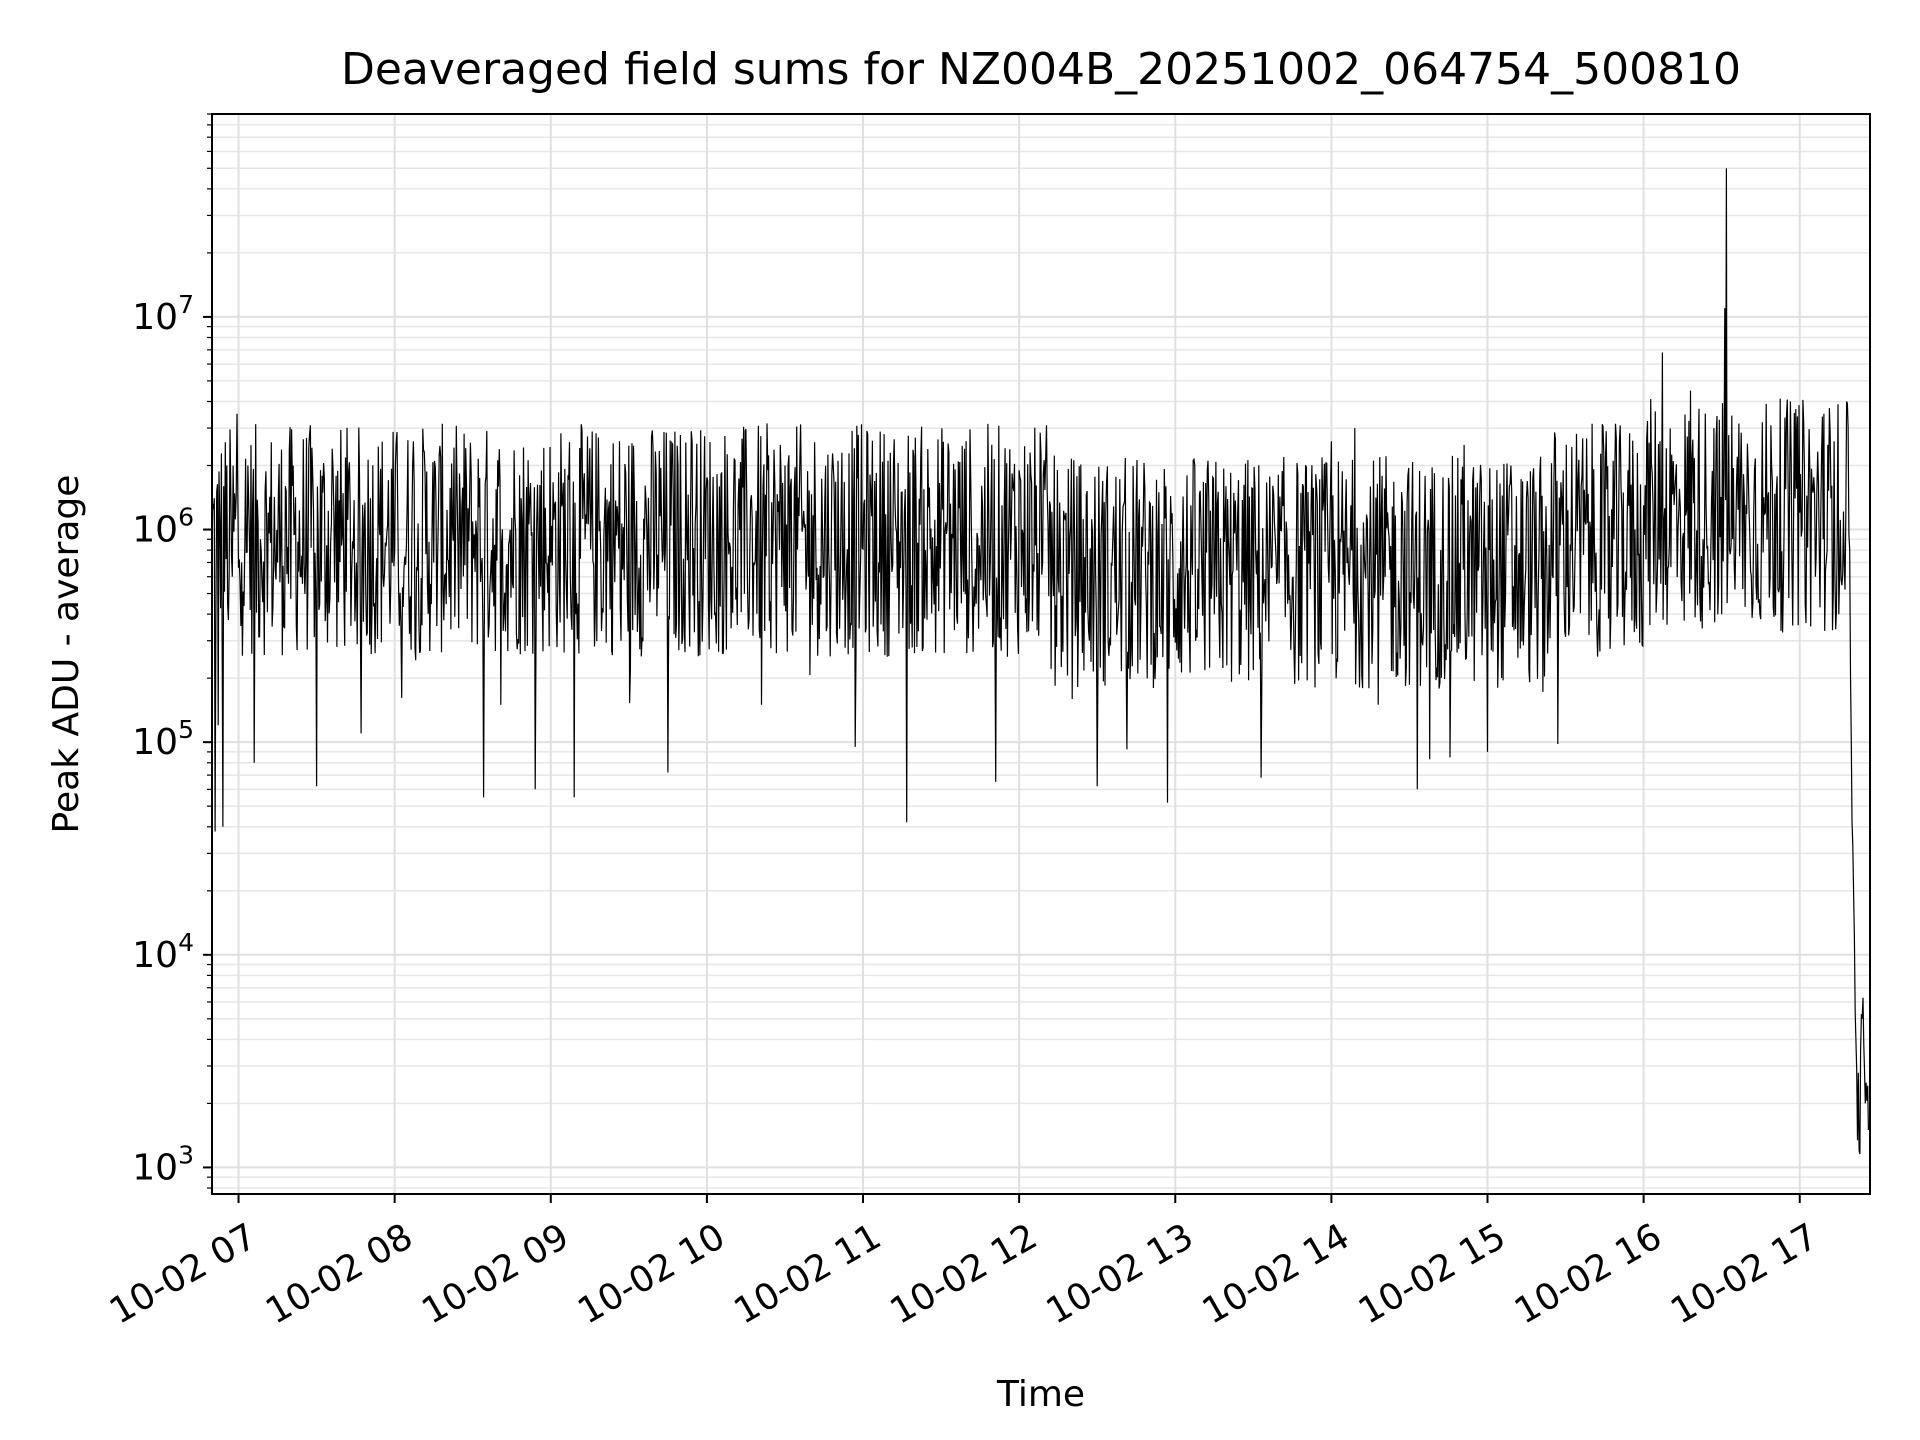 The image size is (1920, 1440). What do you see at coordinates (163, 1164) in the screenshot?
I see `y-tick-label: 10³` at bounding box center [163, 1164].